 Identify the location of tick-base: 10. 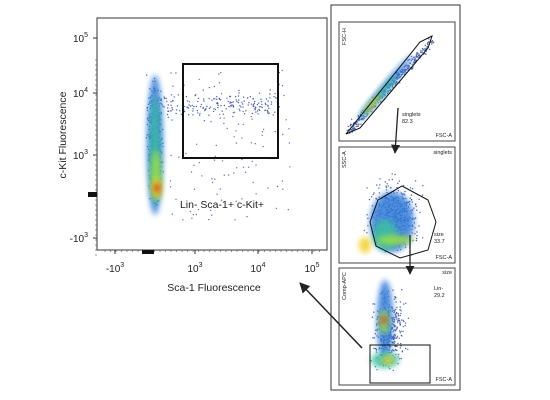
(79, 39).